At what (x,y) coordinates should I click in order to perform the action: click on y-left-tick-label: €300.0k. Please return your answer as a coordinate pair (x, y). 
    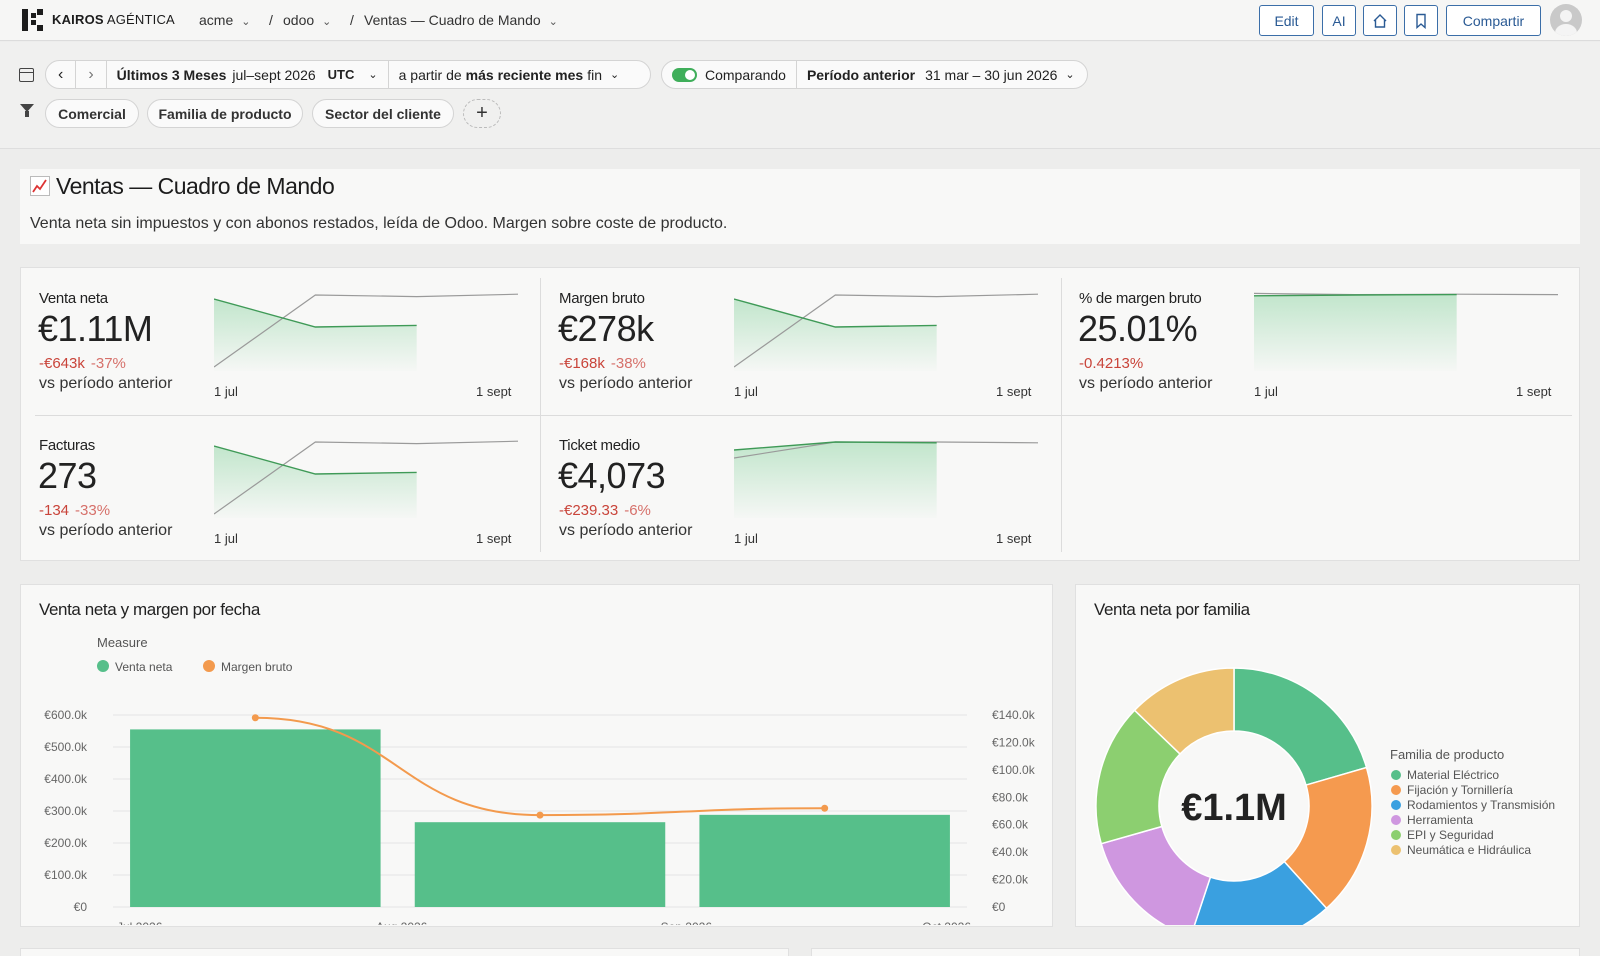
    Looking at the image, I should click on (66, 811).